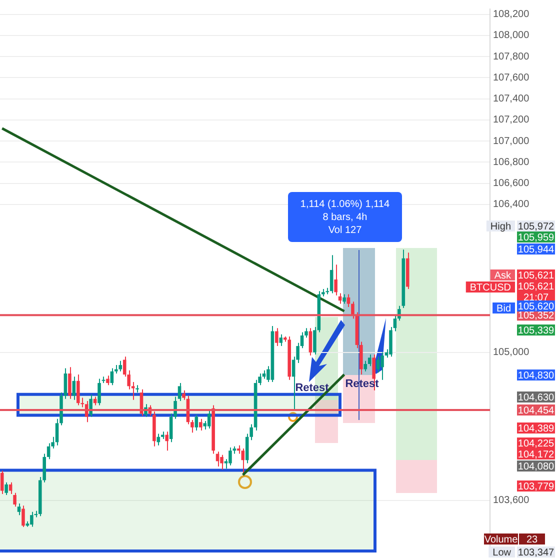  Describe the element at coordinates (501, 226) in the screenshot. I see `text: High` at that location.